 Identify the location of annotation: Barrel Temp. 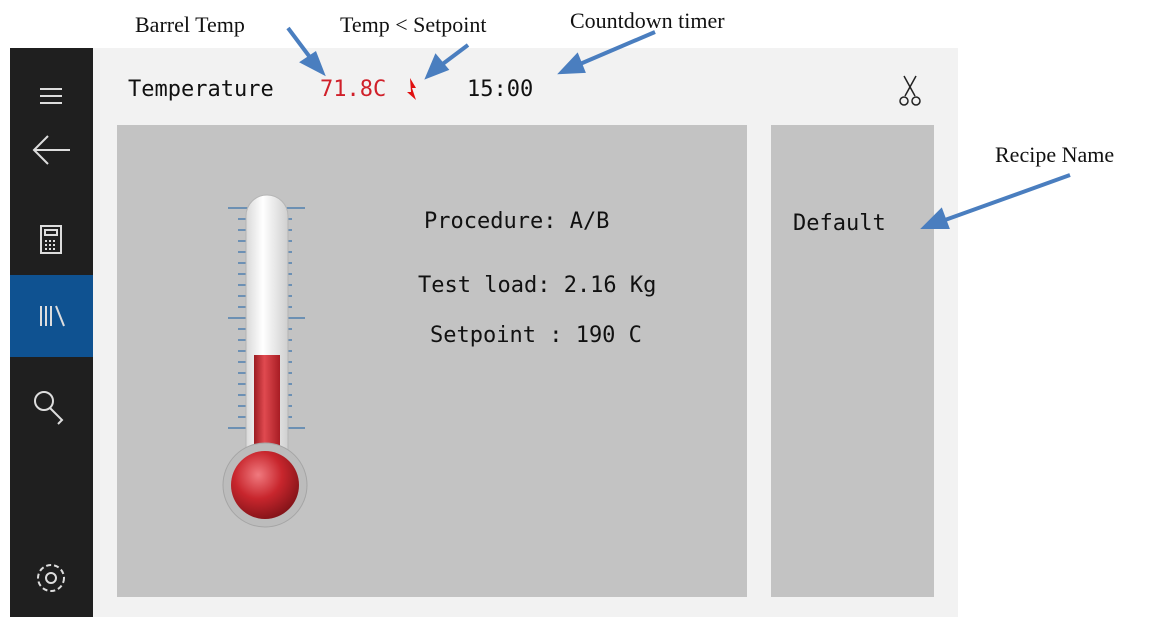
(190, 24).